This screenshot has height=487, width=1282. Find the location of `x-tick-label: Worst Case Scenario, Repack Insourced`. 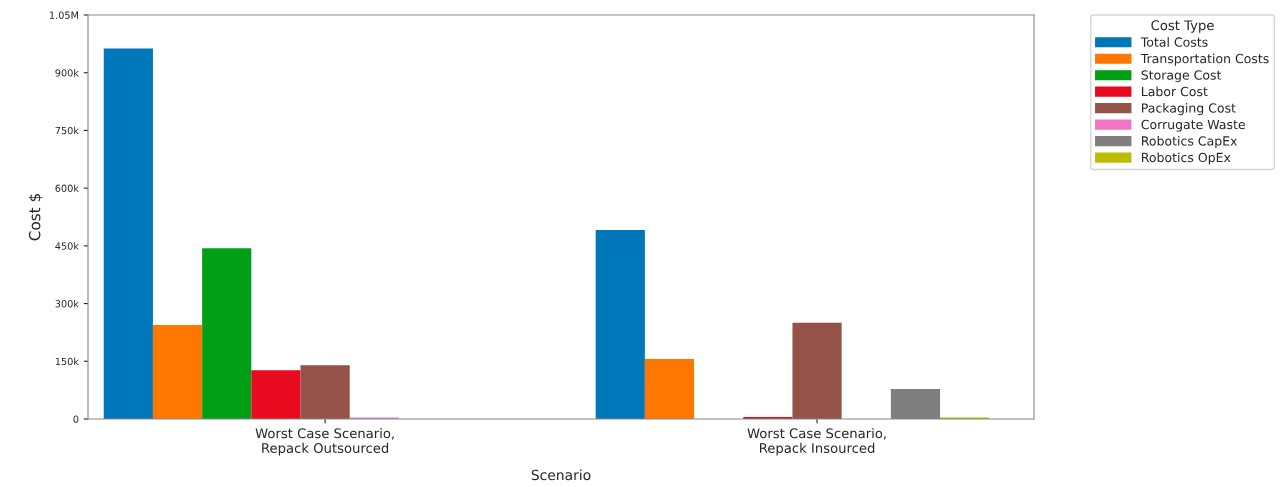

x-tick-label: Worst Case Scenario, Repack Insourced is located at coordinates (816, 442).